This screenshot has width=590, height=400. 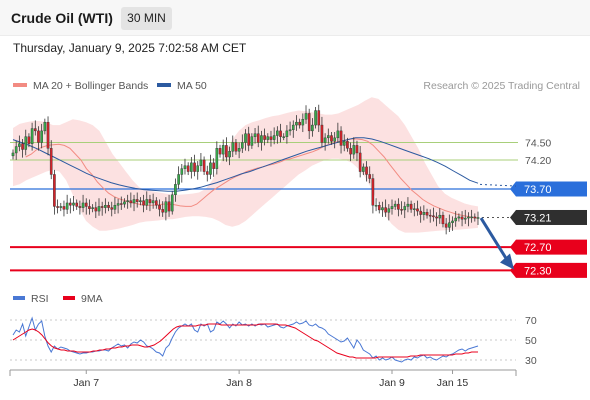 What do you see at coordinates (92, 299) in the screenshot?
I see `legend-ma9-label: 9MA` at bounding box center [92, 299].